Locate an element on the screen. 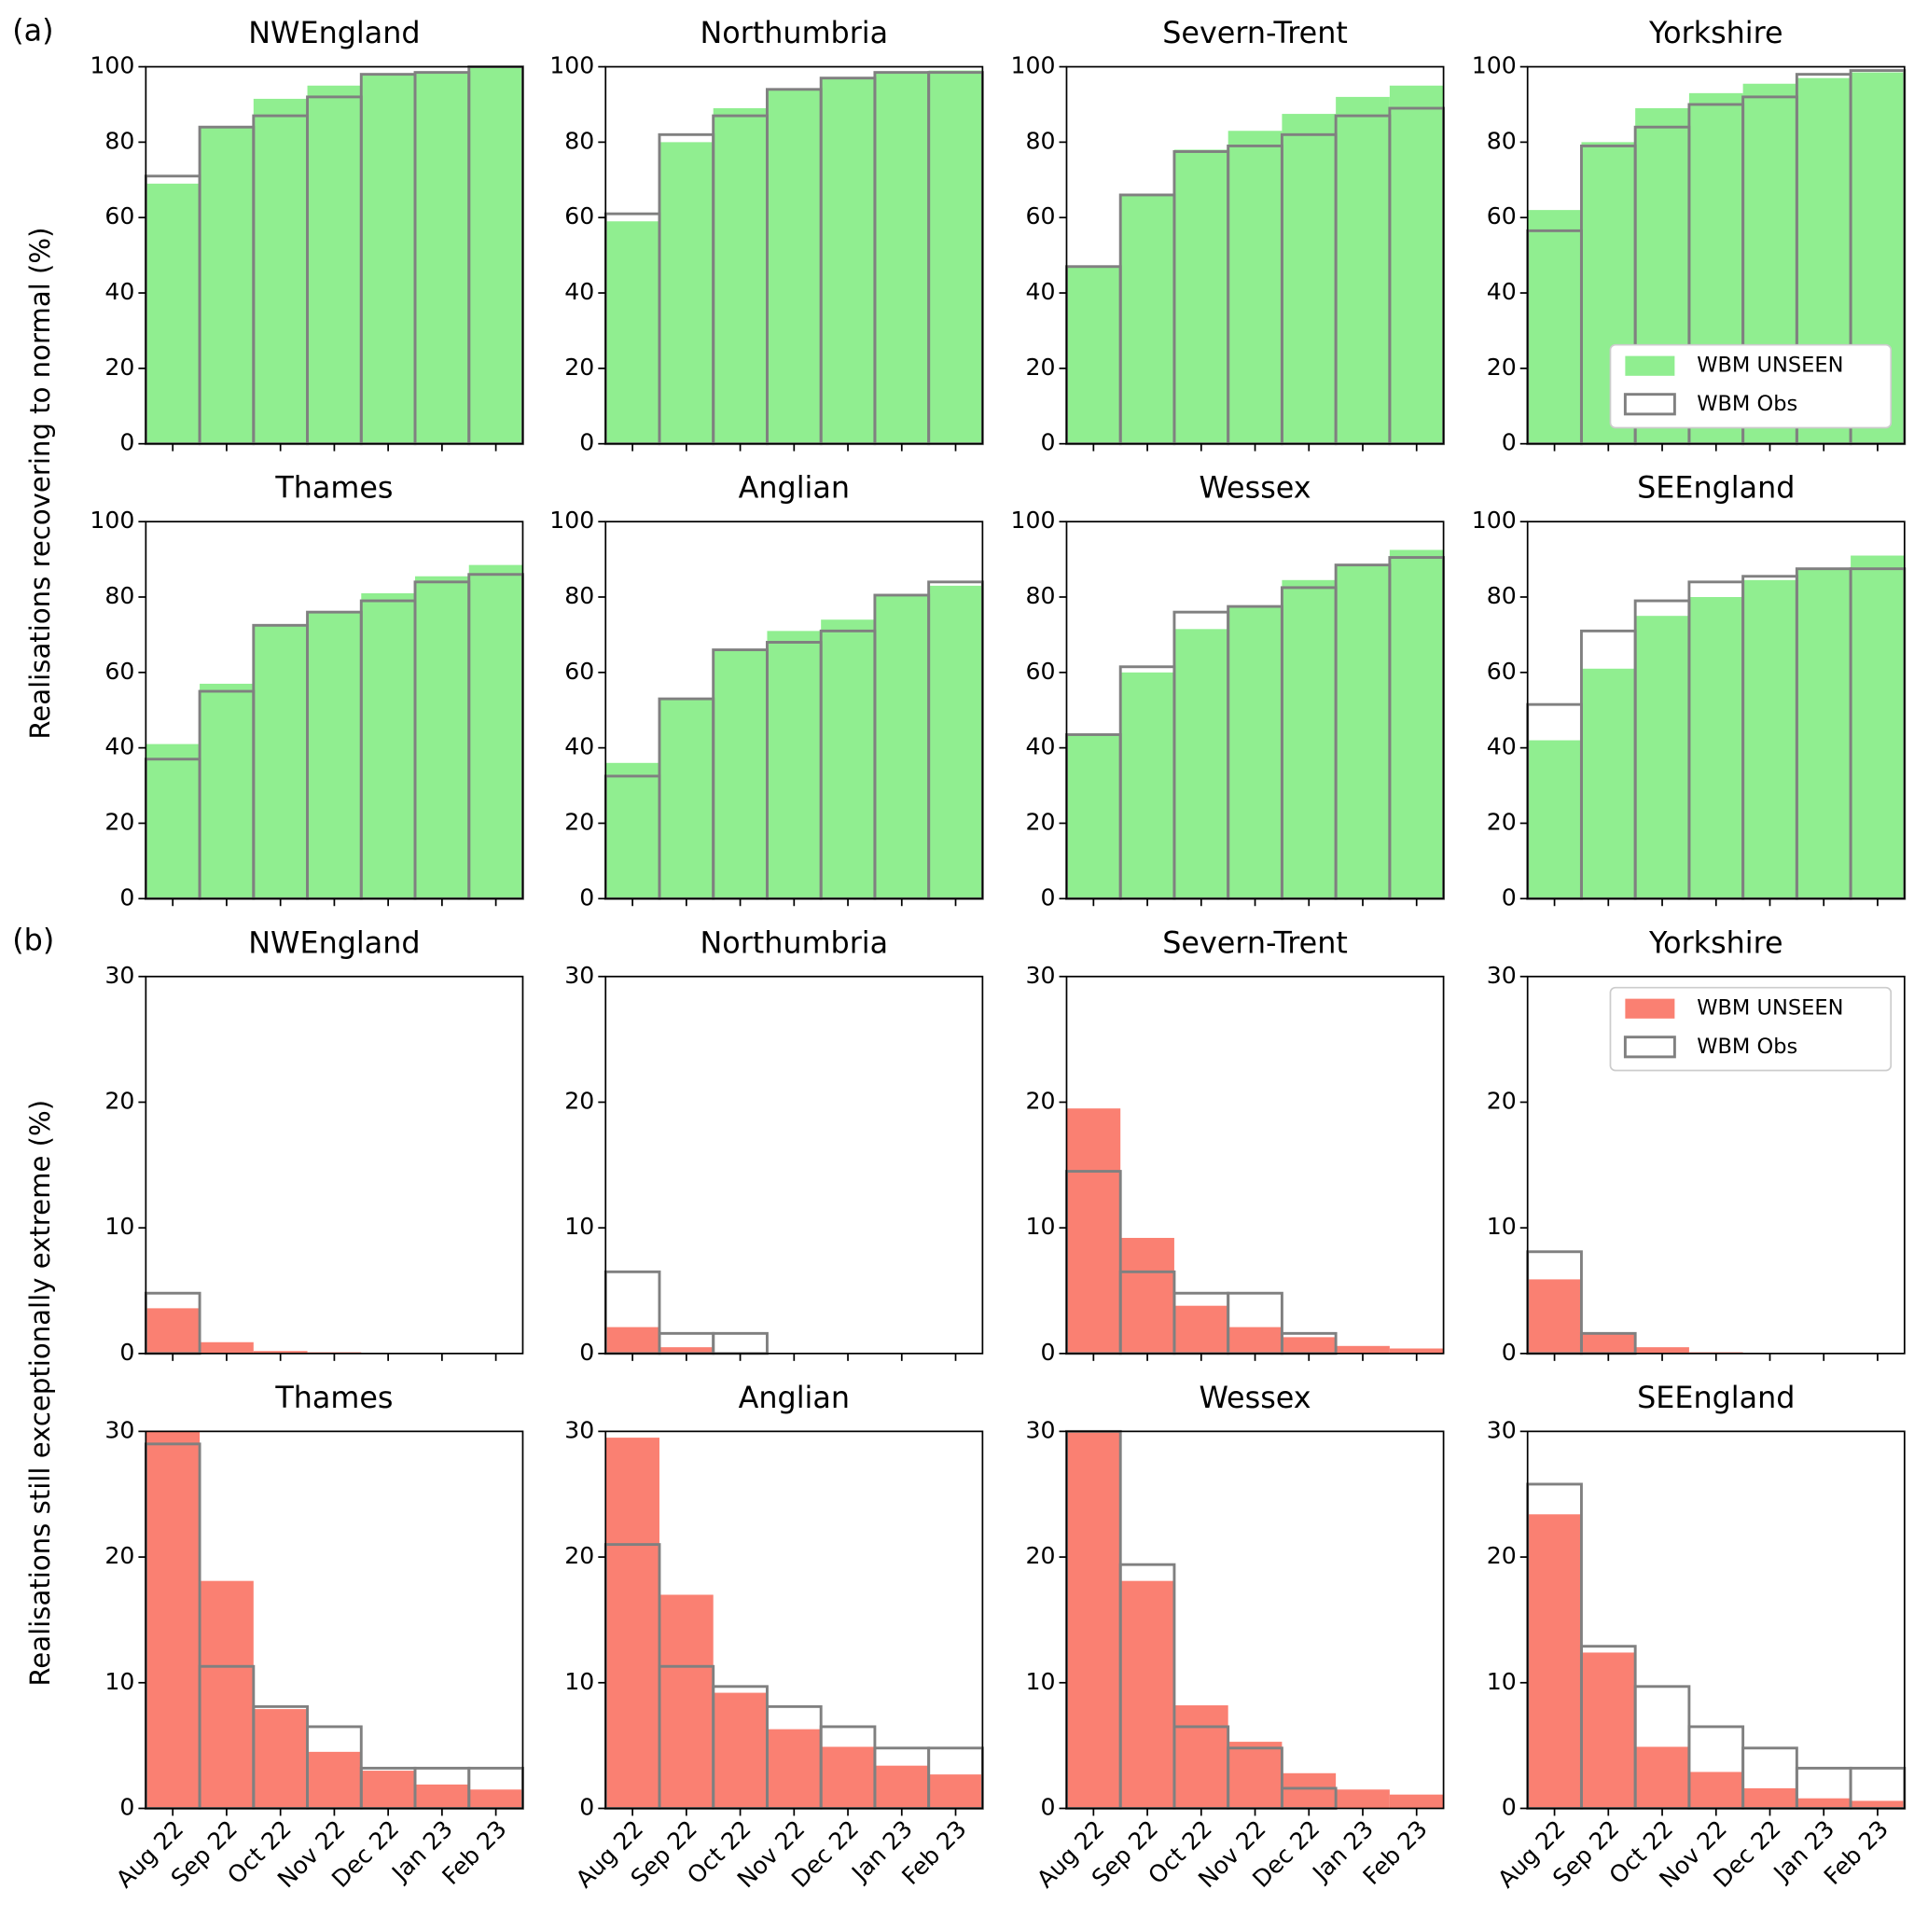  subplot-title: NWEngland is located at coordinates (334, 33).